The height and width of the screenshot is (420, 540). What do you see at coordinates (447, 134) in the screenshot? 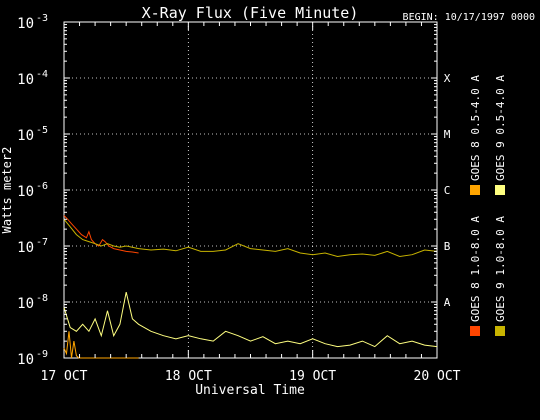
I see `flare-class-label: M` at bounding box center [447, 134].